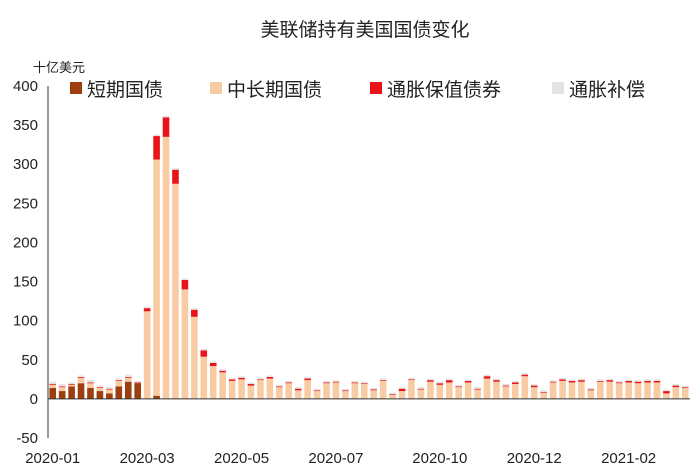 The height and width of the screenshot is (470, 700). What do you see at coordinates (25, 86) in the screenshot?
I see `y-tick-label: 400` at bounding box center [25, 86].